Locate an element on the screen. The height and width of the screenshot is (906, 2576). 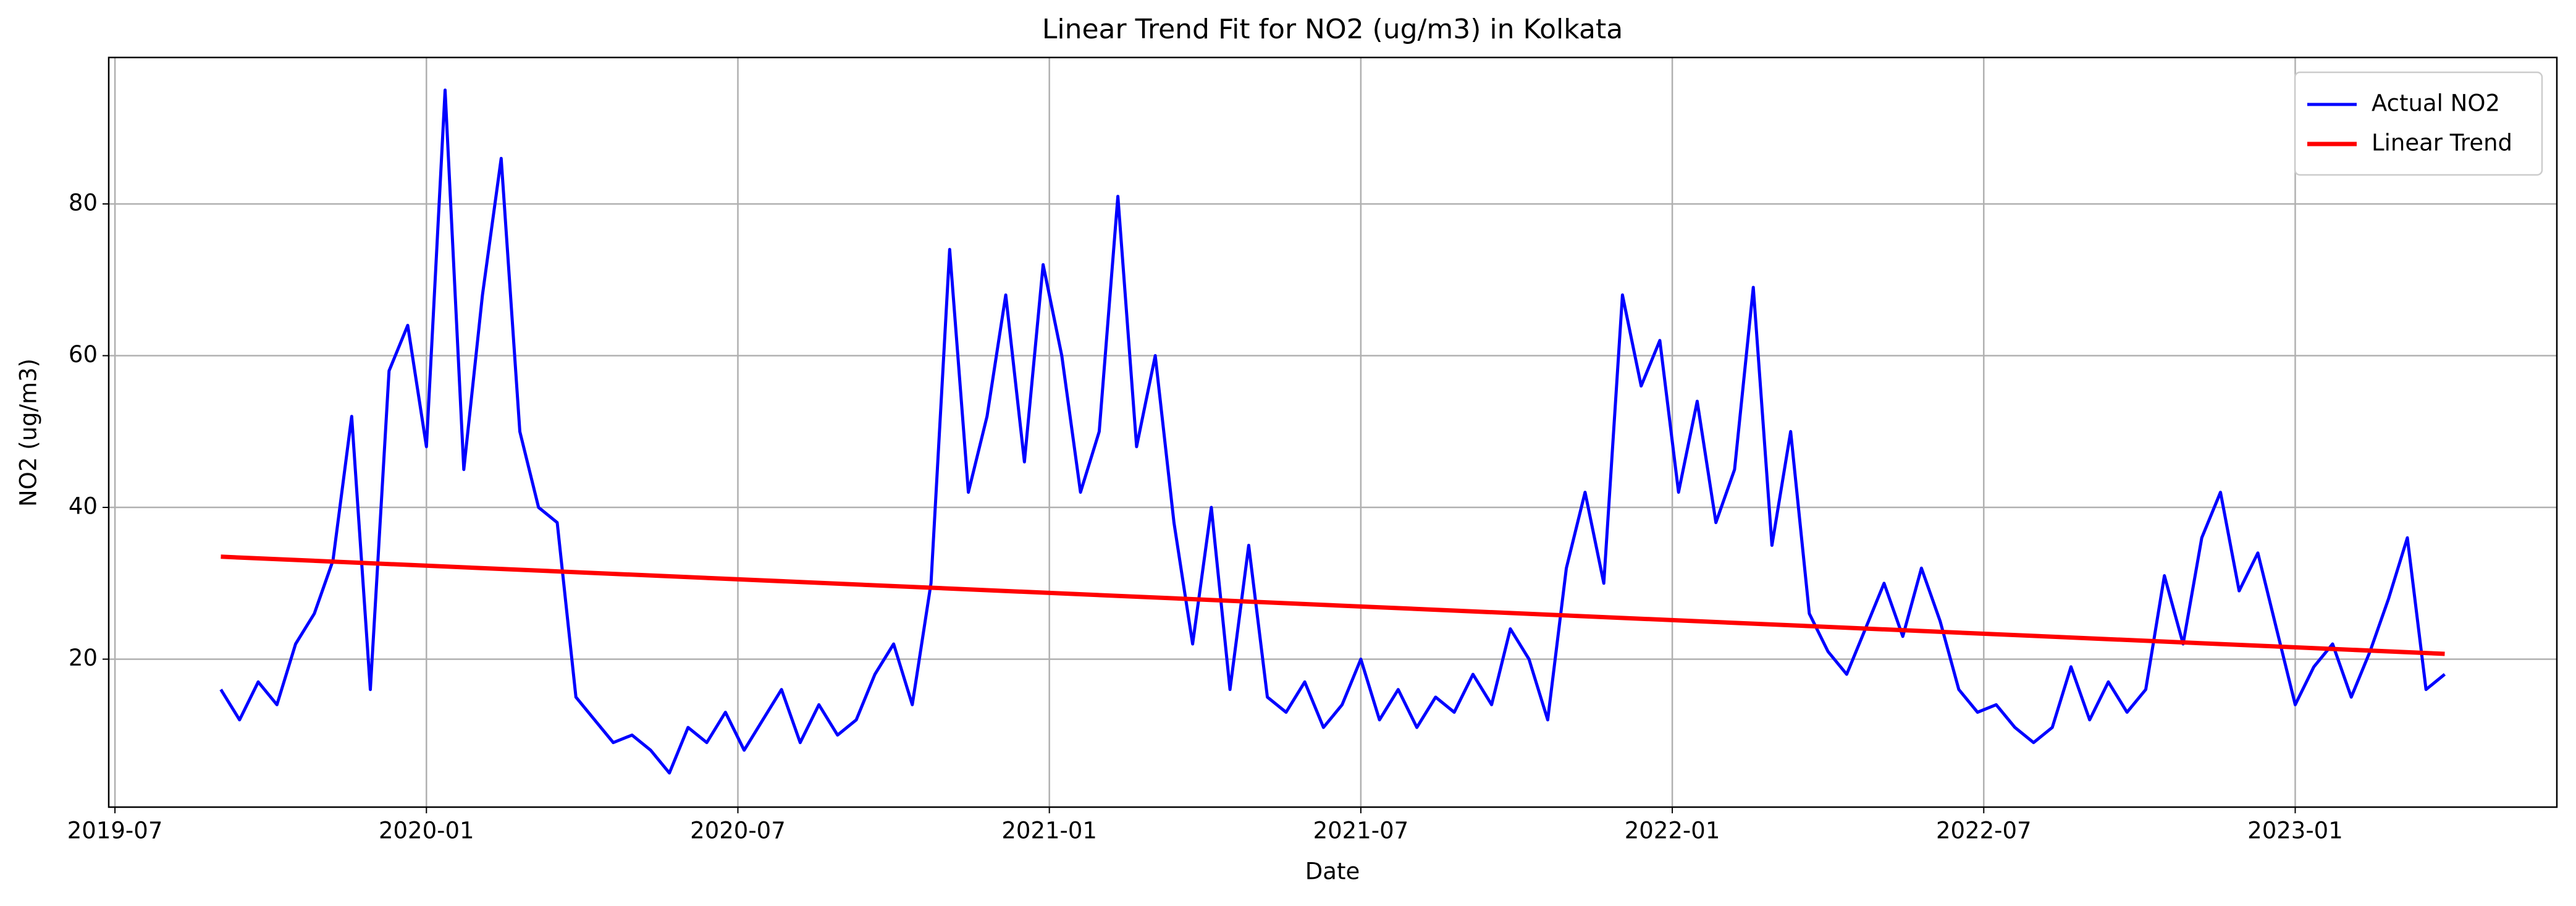
x-tick-label: 2021-01 is located at coordinates (1049, 831).